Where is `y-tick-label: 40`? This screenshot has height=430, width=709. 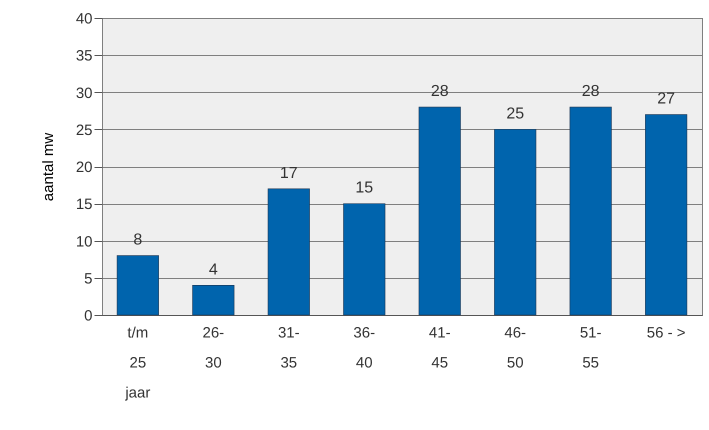
y-tick-label: 40 is located at coordinates (84, 19).